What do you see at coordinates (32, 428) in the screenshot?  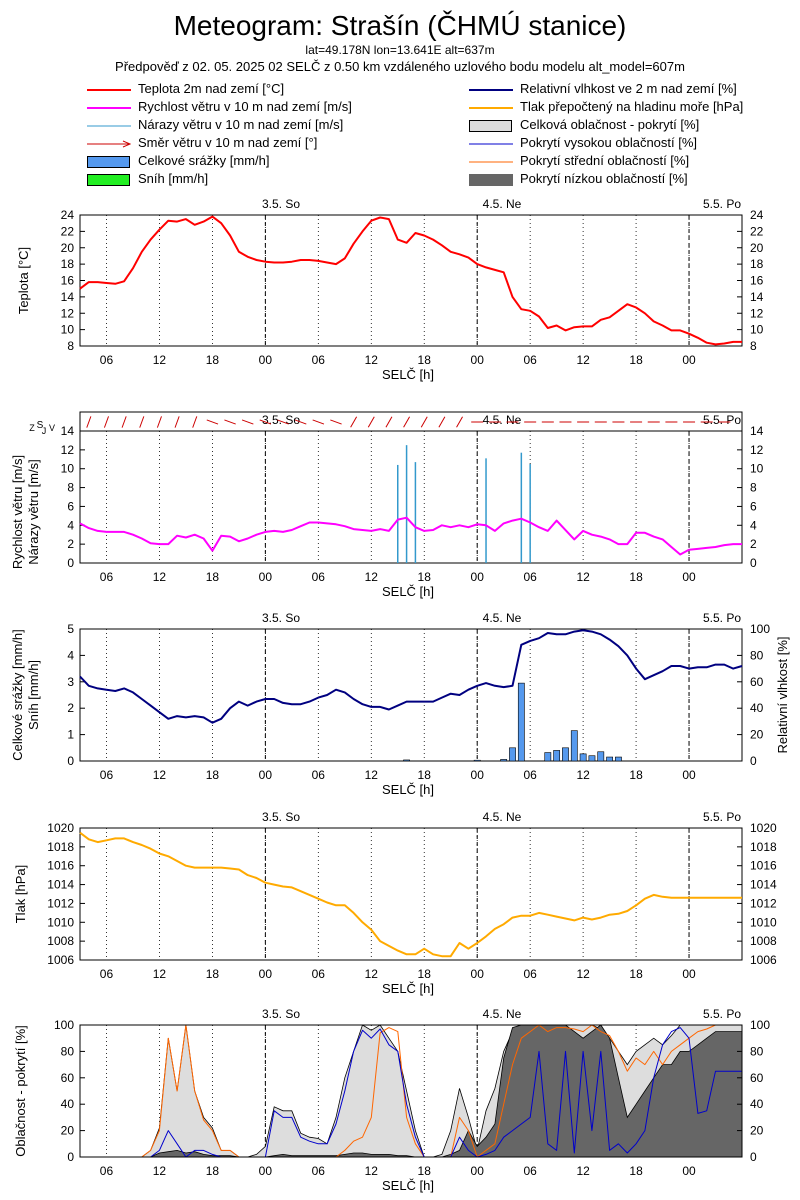 I see `direction-label-west: Z` at bounding box center [32, 428].